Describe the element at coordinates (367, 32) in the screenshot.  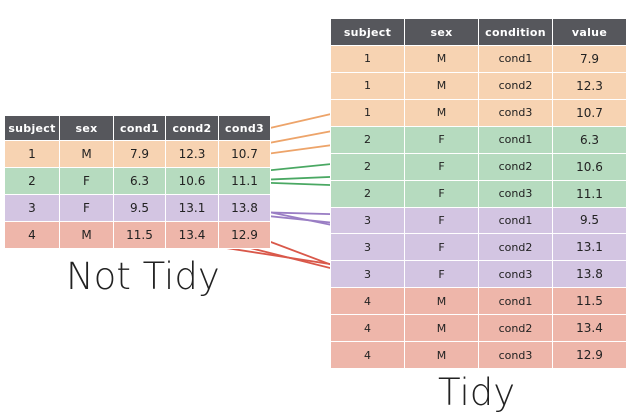
I see `tidy-header-cell: subject` at that location.